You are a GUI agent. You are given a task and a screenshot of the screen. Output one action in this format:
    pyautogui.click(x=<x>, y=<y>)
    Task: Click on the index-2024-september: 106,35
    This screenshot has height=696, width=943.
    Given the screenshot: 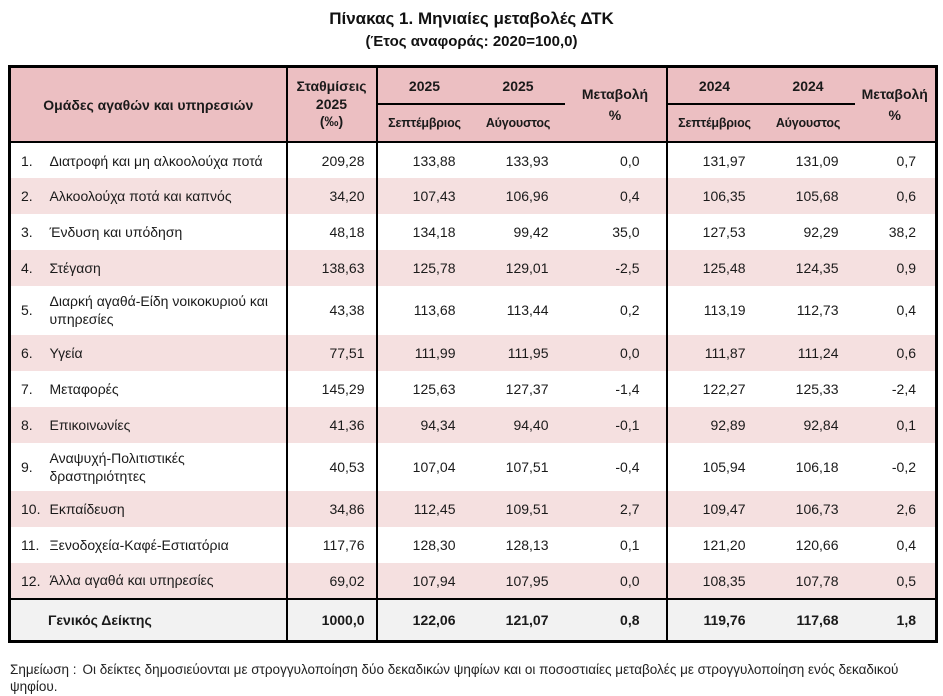 What is the action you would take?
    pyautogui.click(x=714, y=196)
    